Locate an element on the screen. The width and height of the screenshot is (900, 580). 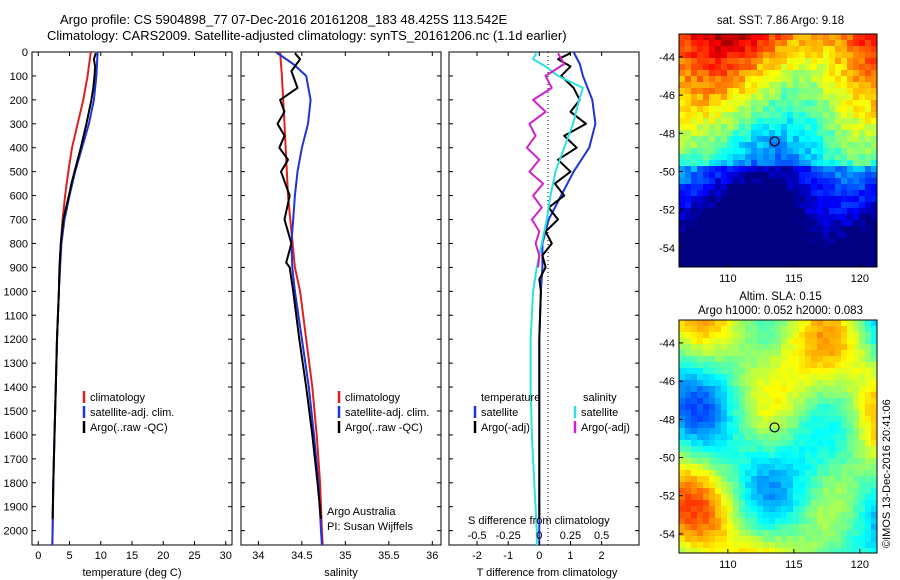
depth-tick-label: 800 is located at coordinates (19, 244).